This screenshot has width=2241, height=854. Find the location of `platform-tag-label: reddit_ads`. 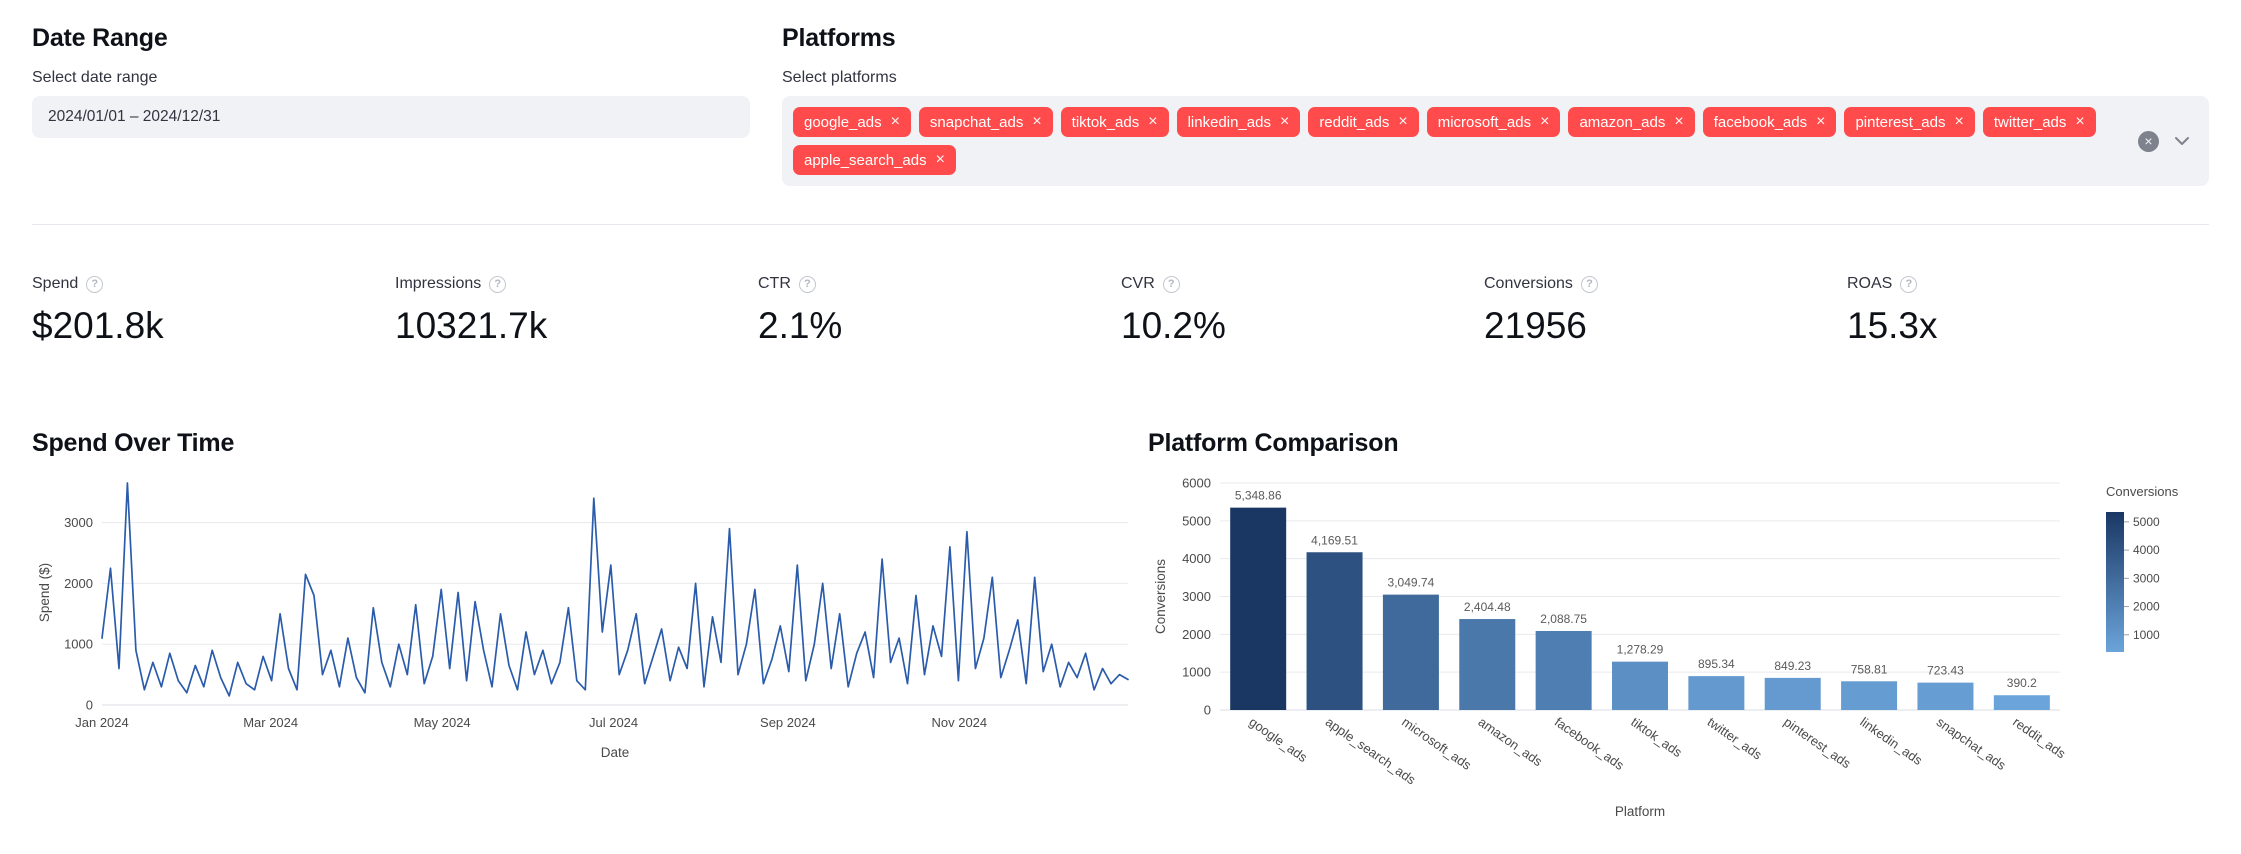

platform-tag-label: reddit_ads is located at coordinates (1354, 122).